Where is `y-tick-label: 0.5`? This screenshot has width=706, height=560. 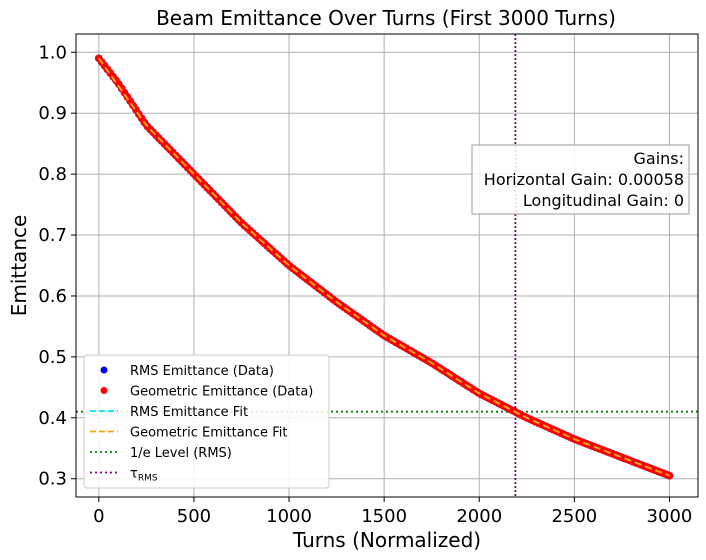 y-tick-label: 0.5 is located at coordinates (52, 357).